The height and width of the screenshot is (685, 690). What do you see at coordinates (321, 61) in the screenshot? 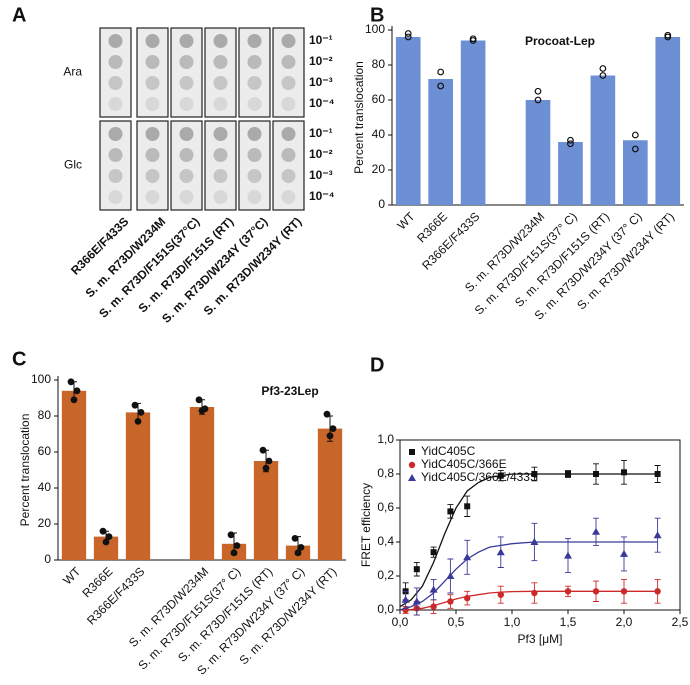
I see `dilution-label: 10⁻²` at bounding box center [321, 61].